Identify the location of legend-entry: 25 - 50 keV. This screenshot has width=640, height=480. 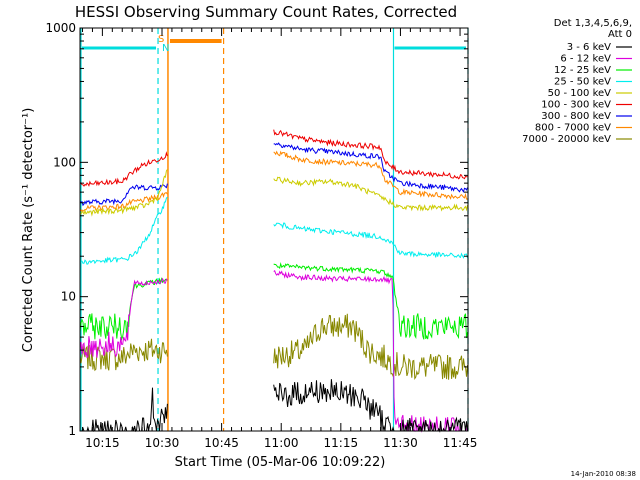
(593, 82).